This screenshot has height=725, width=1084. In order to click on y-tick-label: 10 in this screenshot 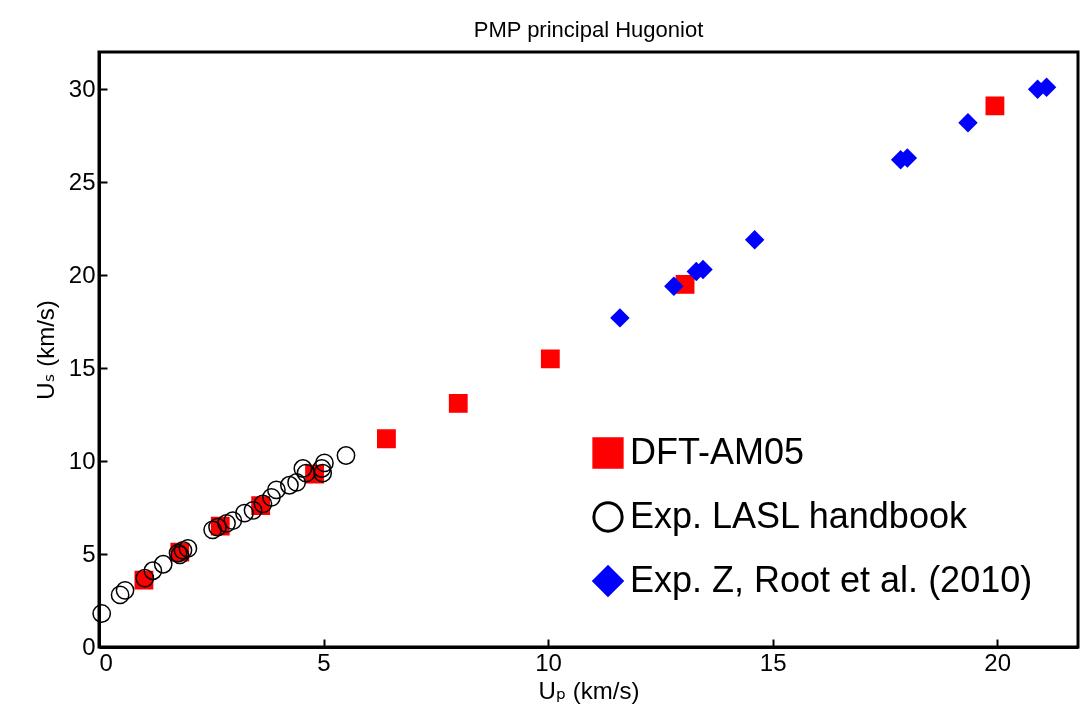, I will do `click(82, 460)`.